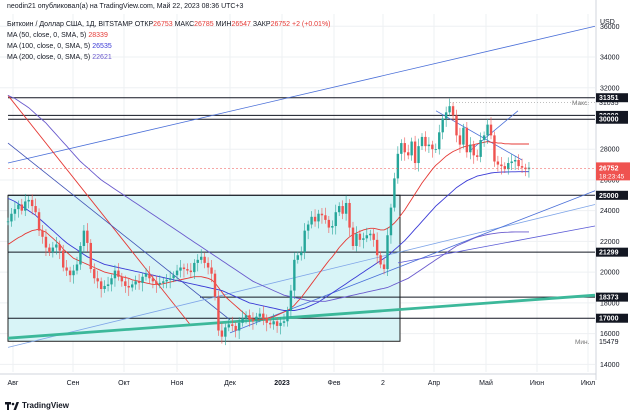  What do you see at coordinates (311, 24) in the screenshot?
I see `change-value: +2 (+0.01%)` at bounding box center [311, 24].